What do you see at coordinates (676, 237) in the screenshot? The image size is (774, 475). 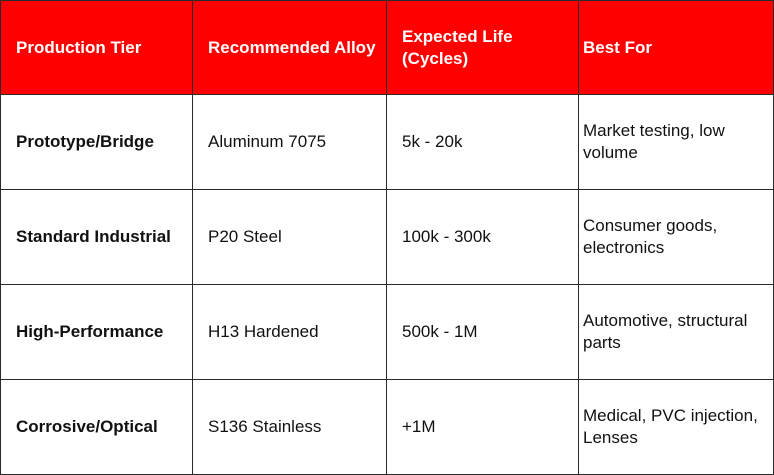 I see `best-for-cell: Consumer goods, electronics` at bounding box center [676, 237].